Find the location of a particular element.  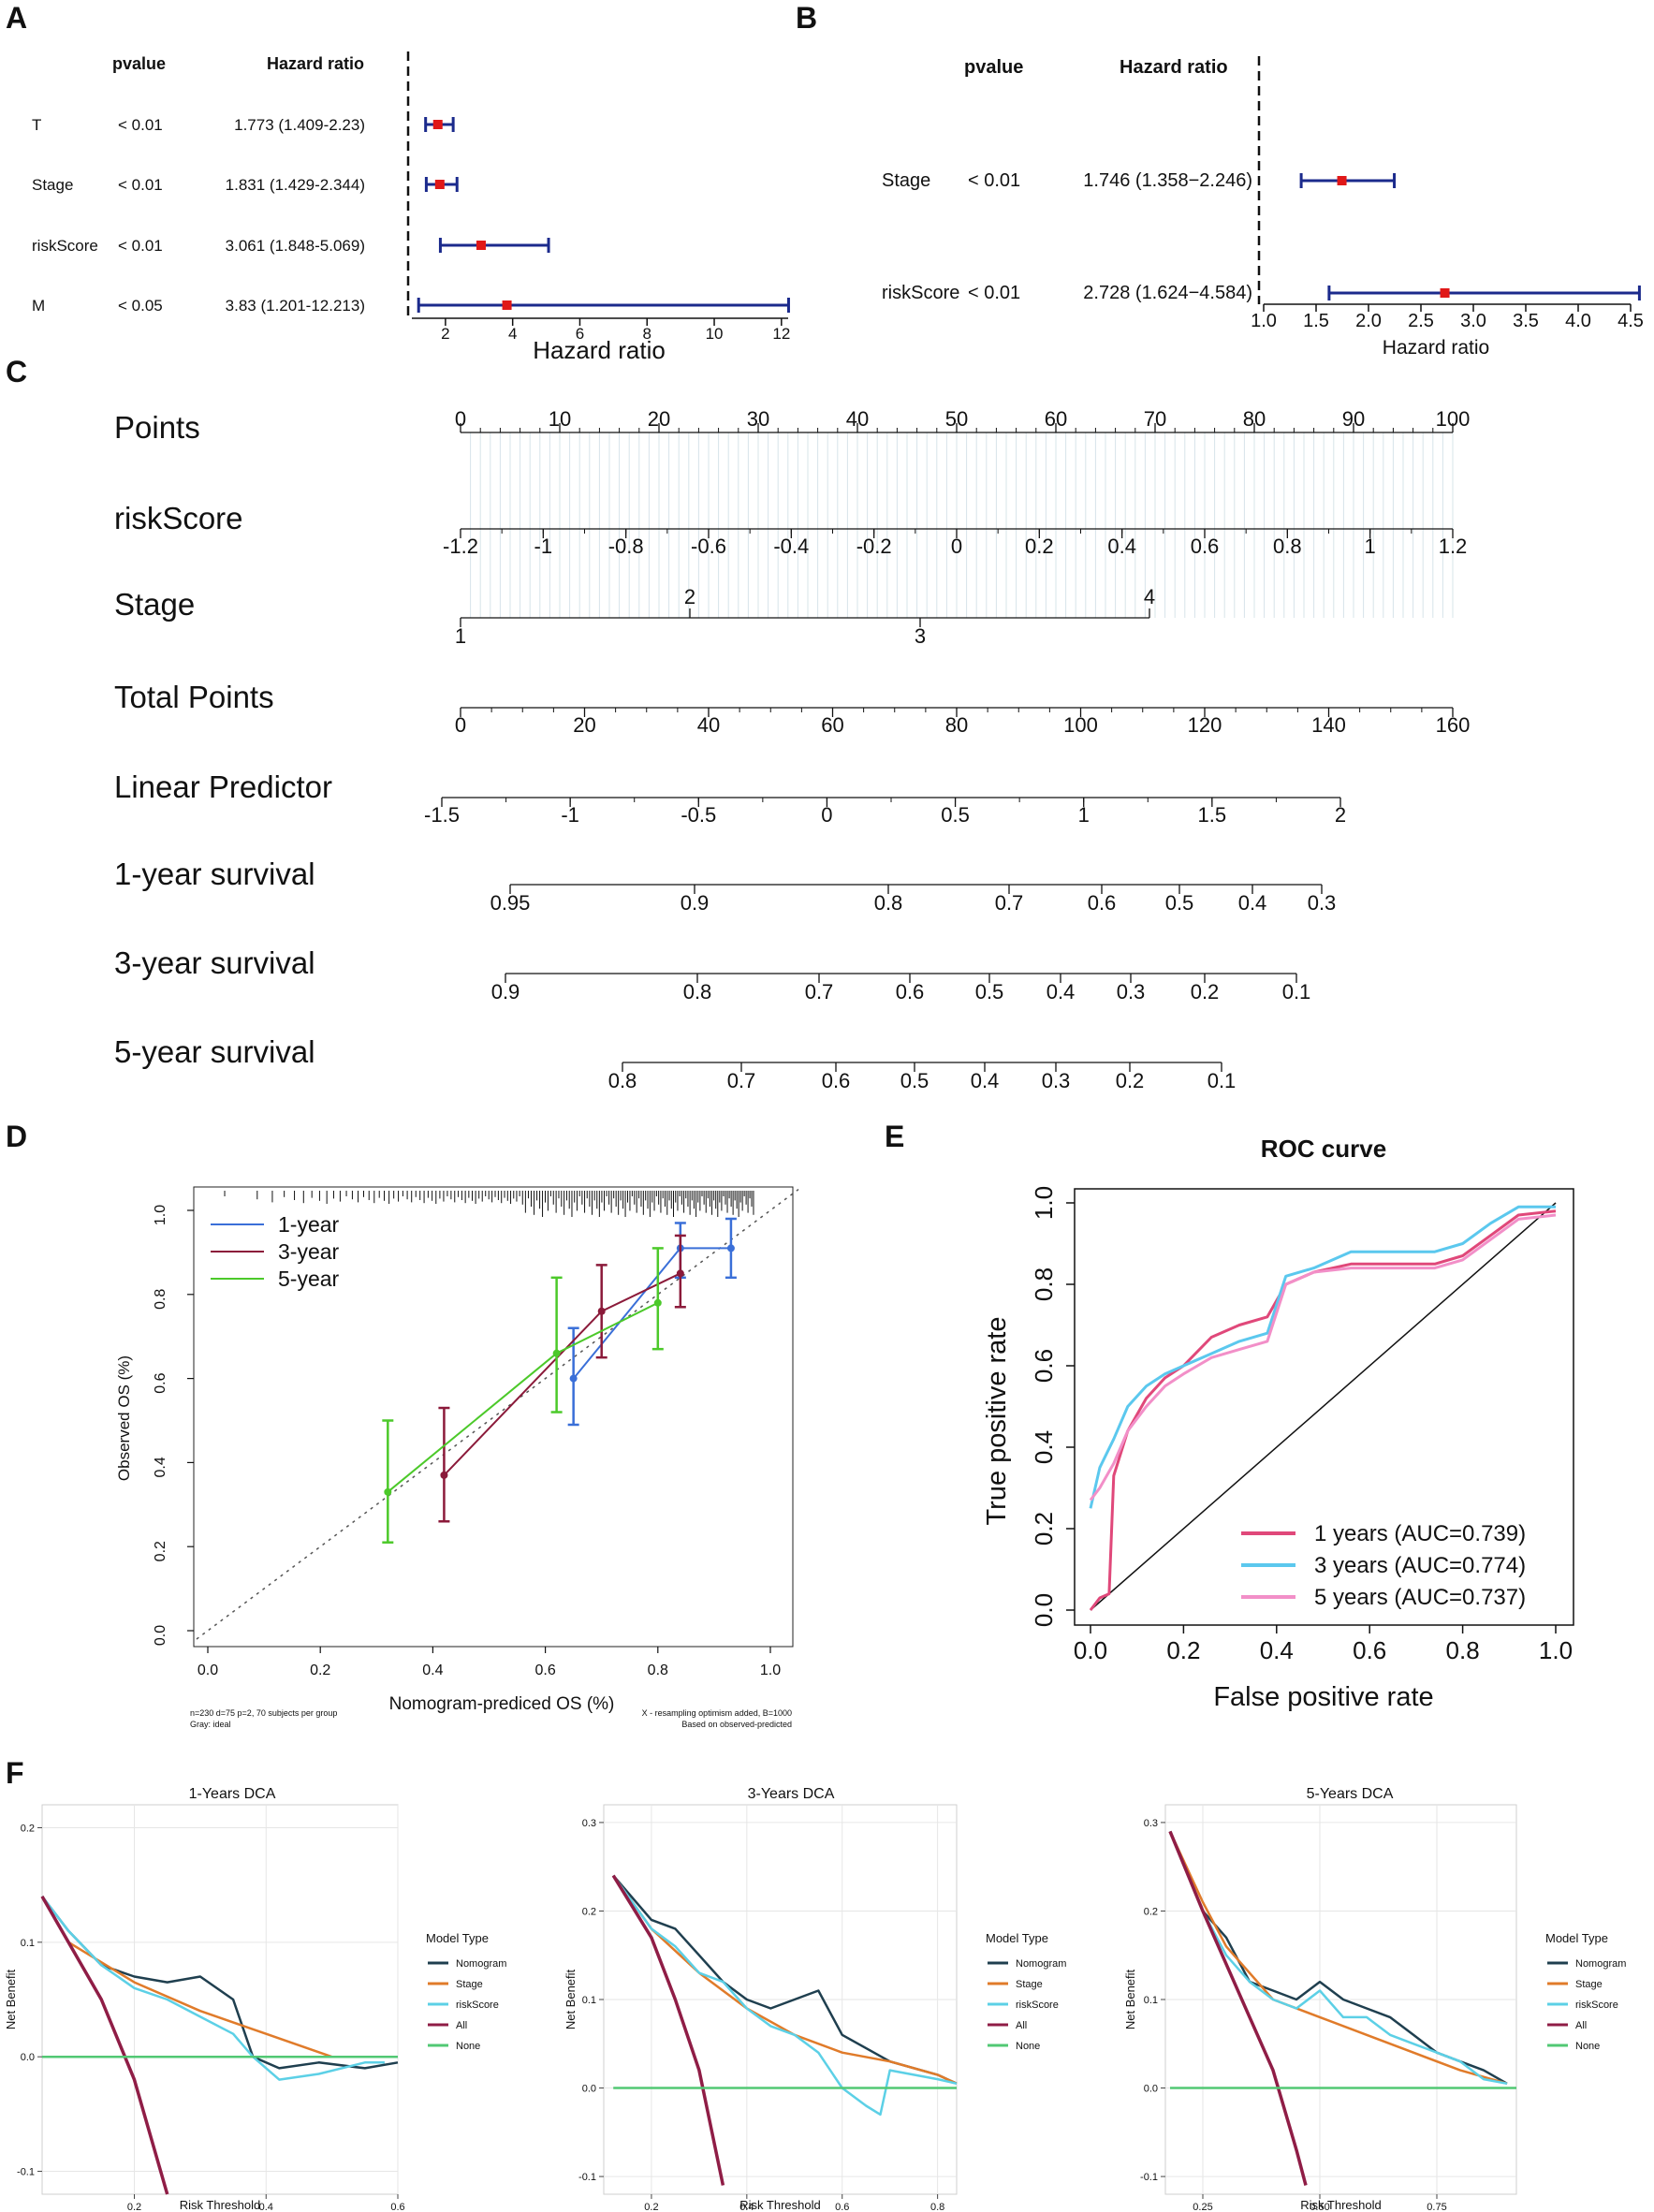

panel-c-points-tick-label: 60 is located at coordinates (1056, 419).